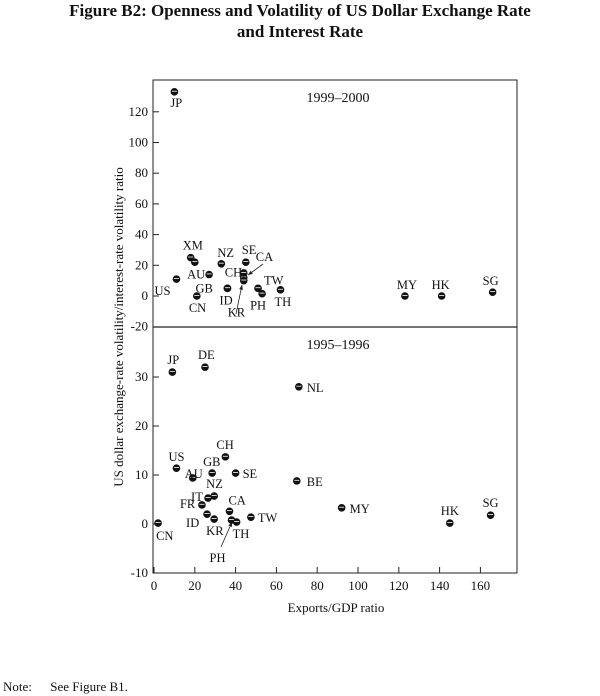  Describe the element at coordinates (212, 473) in the screenshot. I see `data-point-gb` at that location.